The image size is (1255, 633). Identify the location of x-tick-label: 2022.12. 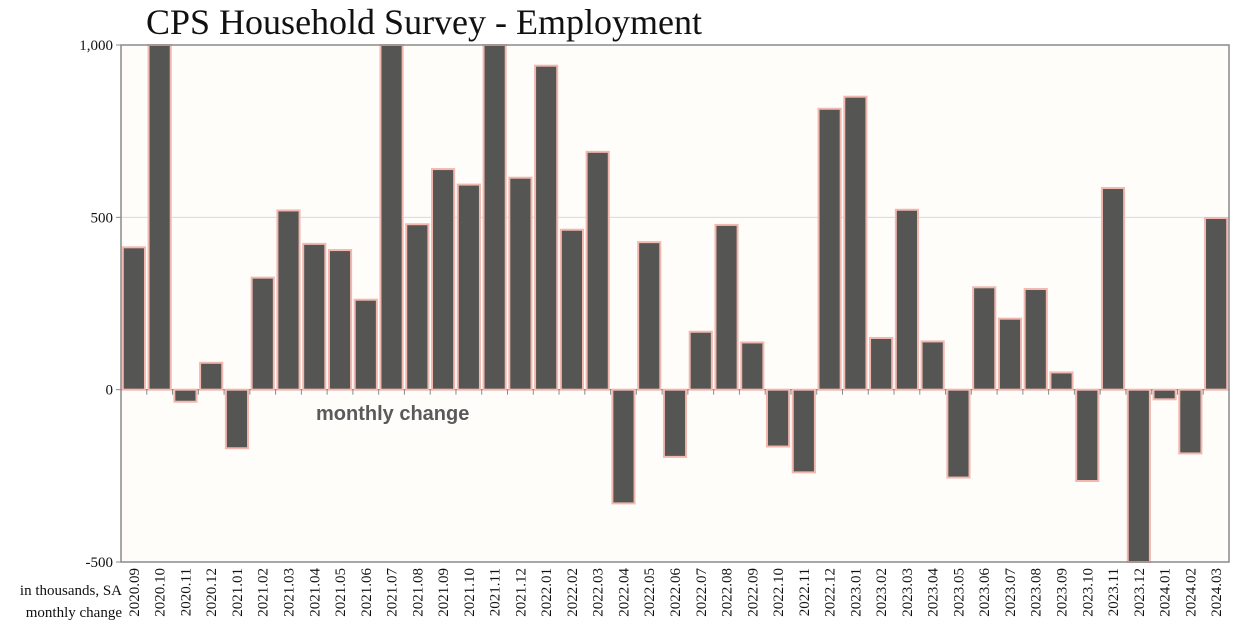
(831, 592).